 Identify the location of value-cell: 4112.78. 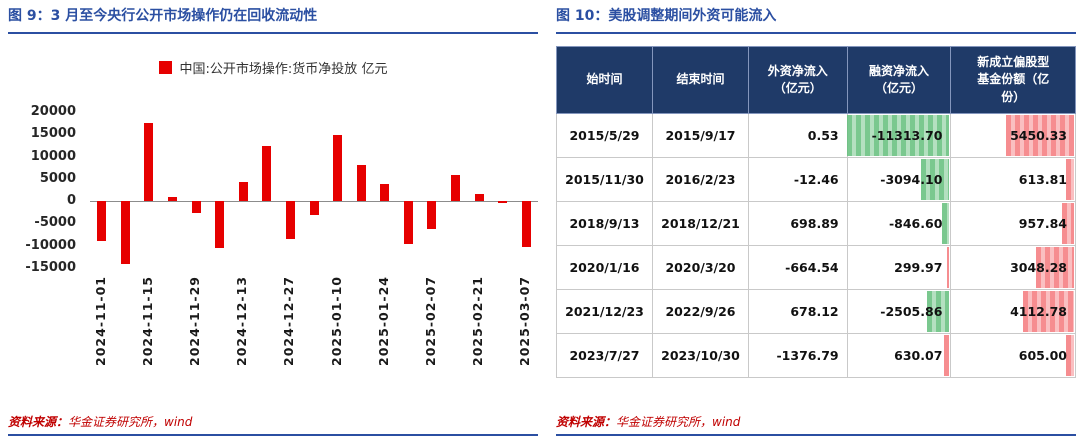
(1013, 312).